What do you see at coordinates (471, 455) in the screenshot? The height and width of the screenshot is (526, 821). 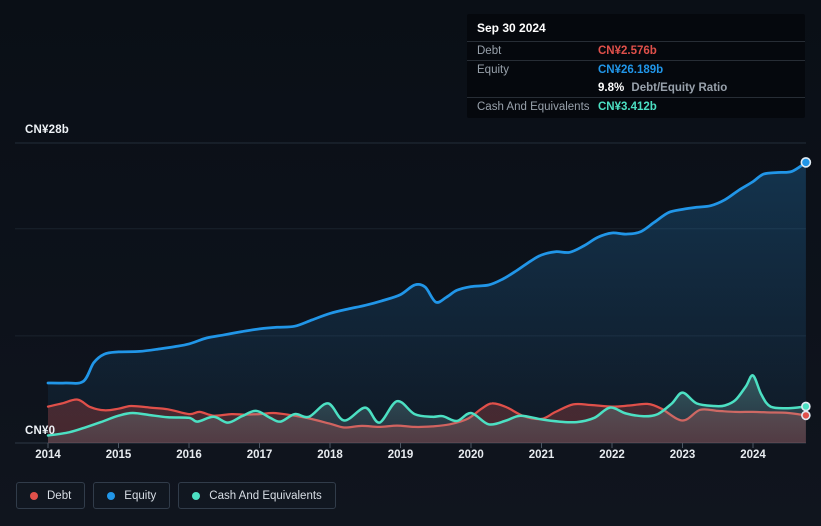 I see `x-axis-label-2020: 2020` at bounding box center [471, 455].